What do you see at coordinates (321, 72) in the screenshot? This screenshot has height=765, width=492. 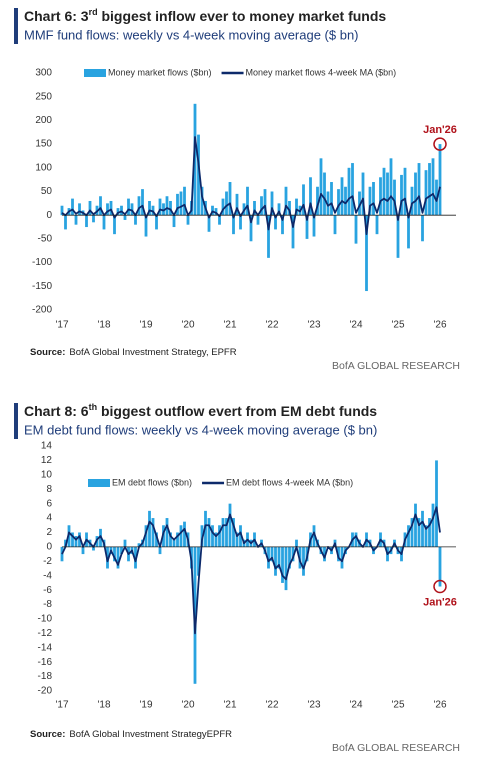 I see `legend-label: Money market flows 4-week MA ($bn)` at bounding box center [321, 72].